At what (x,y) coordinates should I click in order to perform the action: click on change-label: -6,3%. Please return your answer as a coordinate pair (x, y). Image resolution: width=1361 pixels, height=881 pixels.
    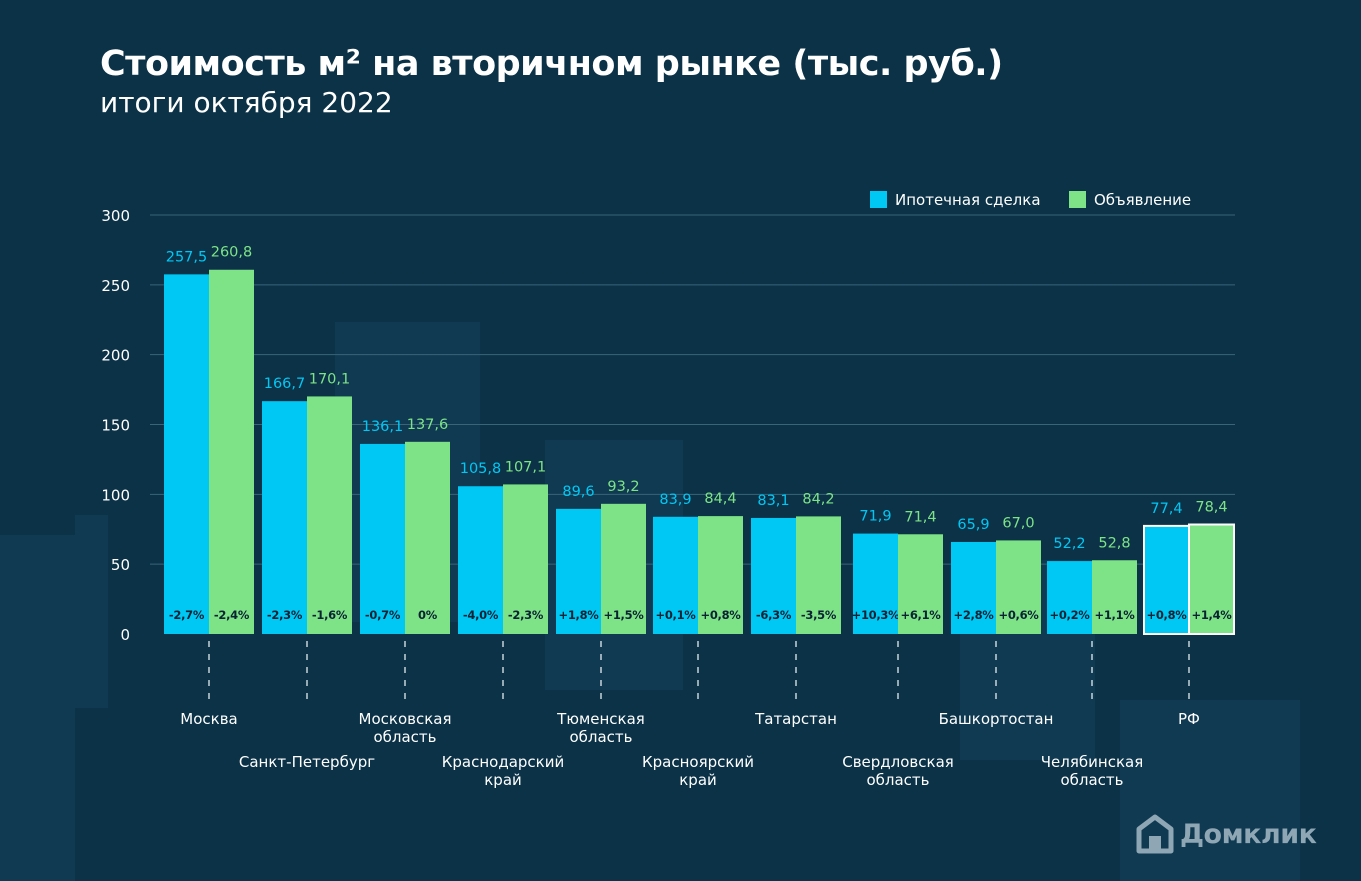
    Looking at the image, I should click on (774, 615).